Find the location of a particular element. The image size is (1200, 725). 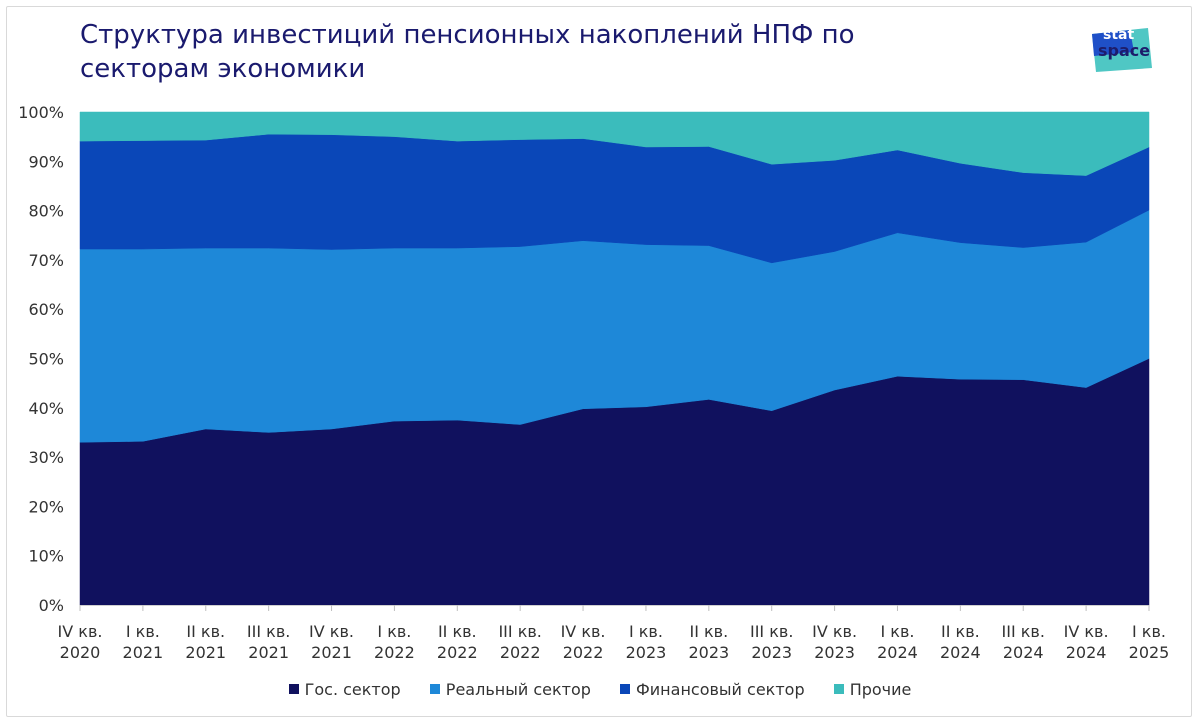

logo-text-space: space is located at coordinates (1124, 50).